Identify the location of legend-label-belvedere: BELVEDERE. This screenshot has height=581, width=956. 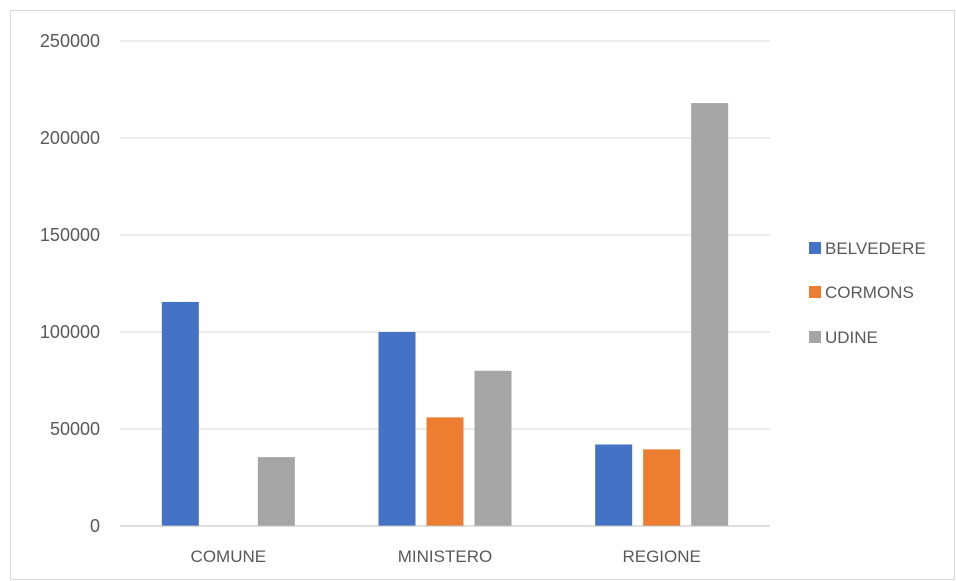
(875, 248).